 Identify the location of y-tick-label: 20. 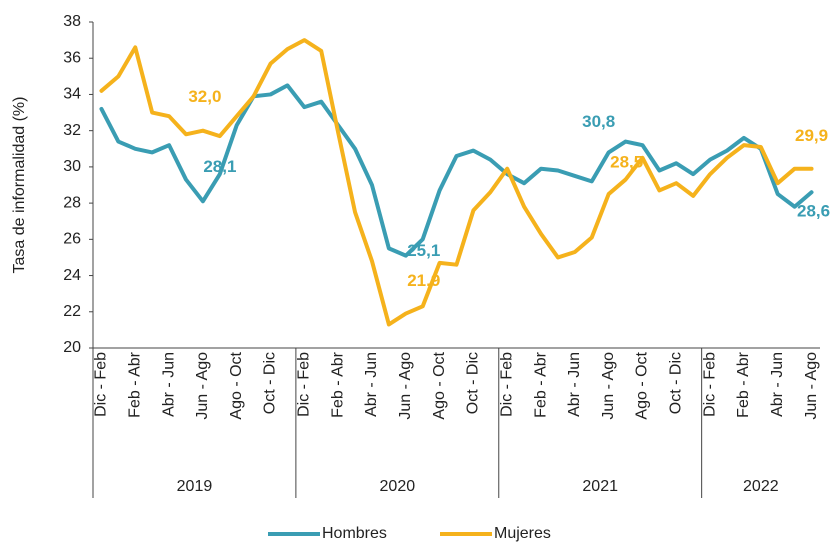
(72, 347).